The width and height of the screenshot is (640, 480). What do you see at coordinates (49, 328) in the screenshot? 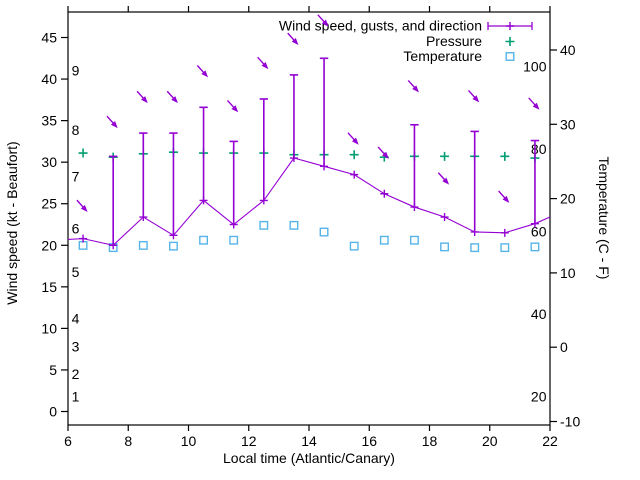
I see `y-left-tick-label: 10` at bounding box center [49, 328].